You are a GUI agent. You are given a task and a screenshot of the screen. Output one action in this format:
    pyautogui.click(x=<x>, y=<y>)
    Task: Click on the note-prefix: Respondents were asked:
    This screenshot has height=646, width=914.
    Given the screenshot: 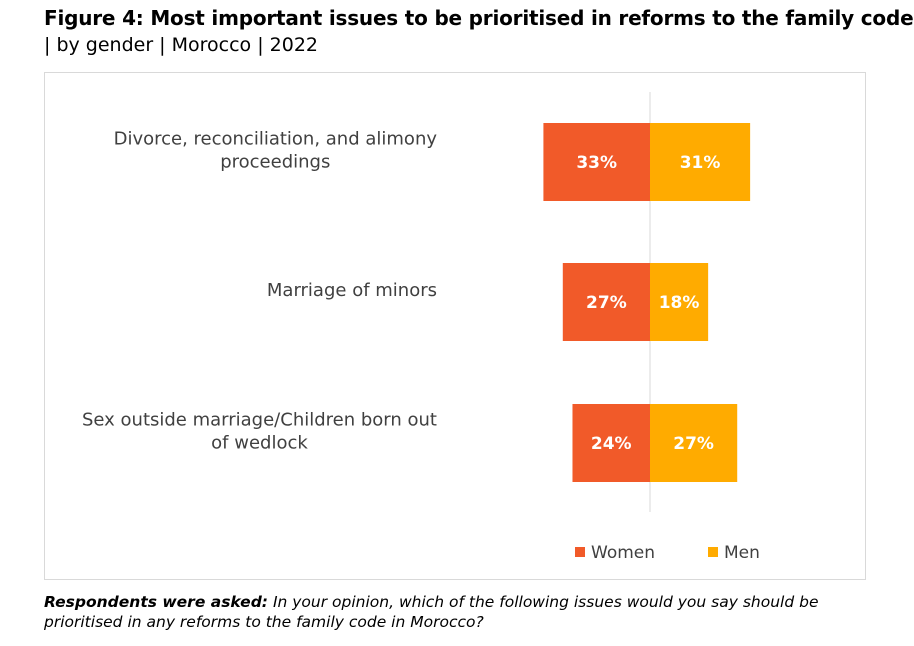 What is the action you would take?
    pyautogui.click(x=156, y=602)
    